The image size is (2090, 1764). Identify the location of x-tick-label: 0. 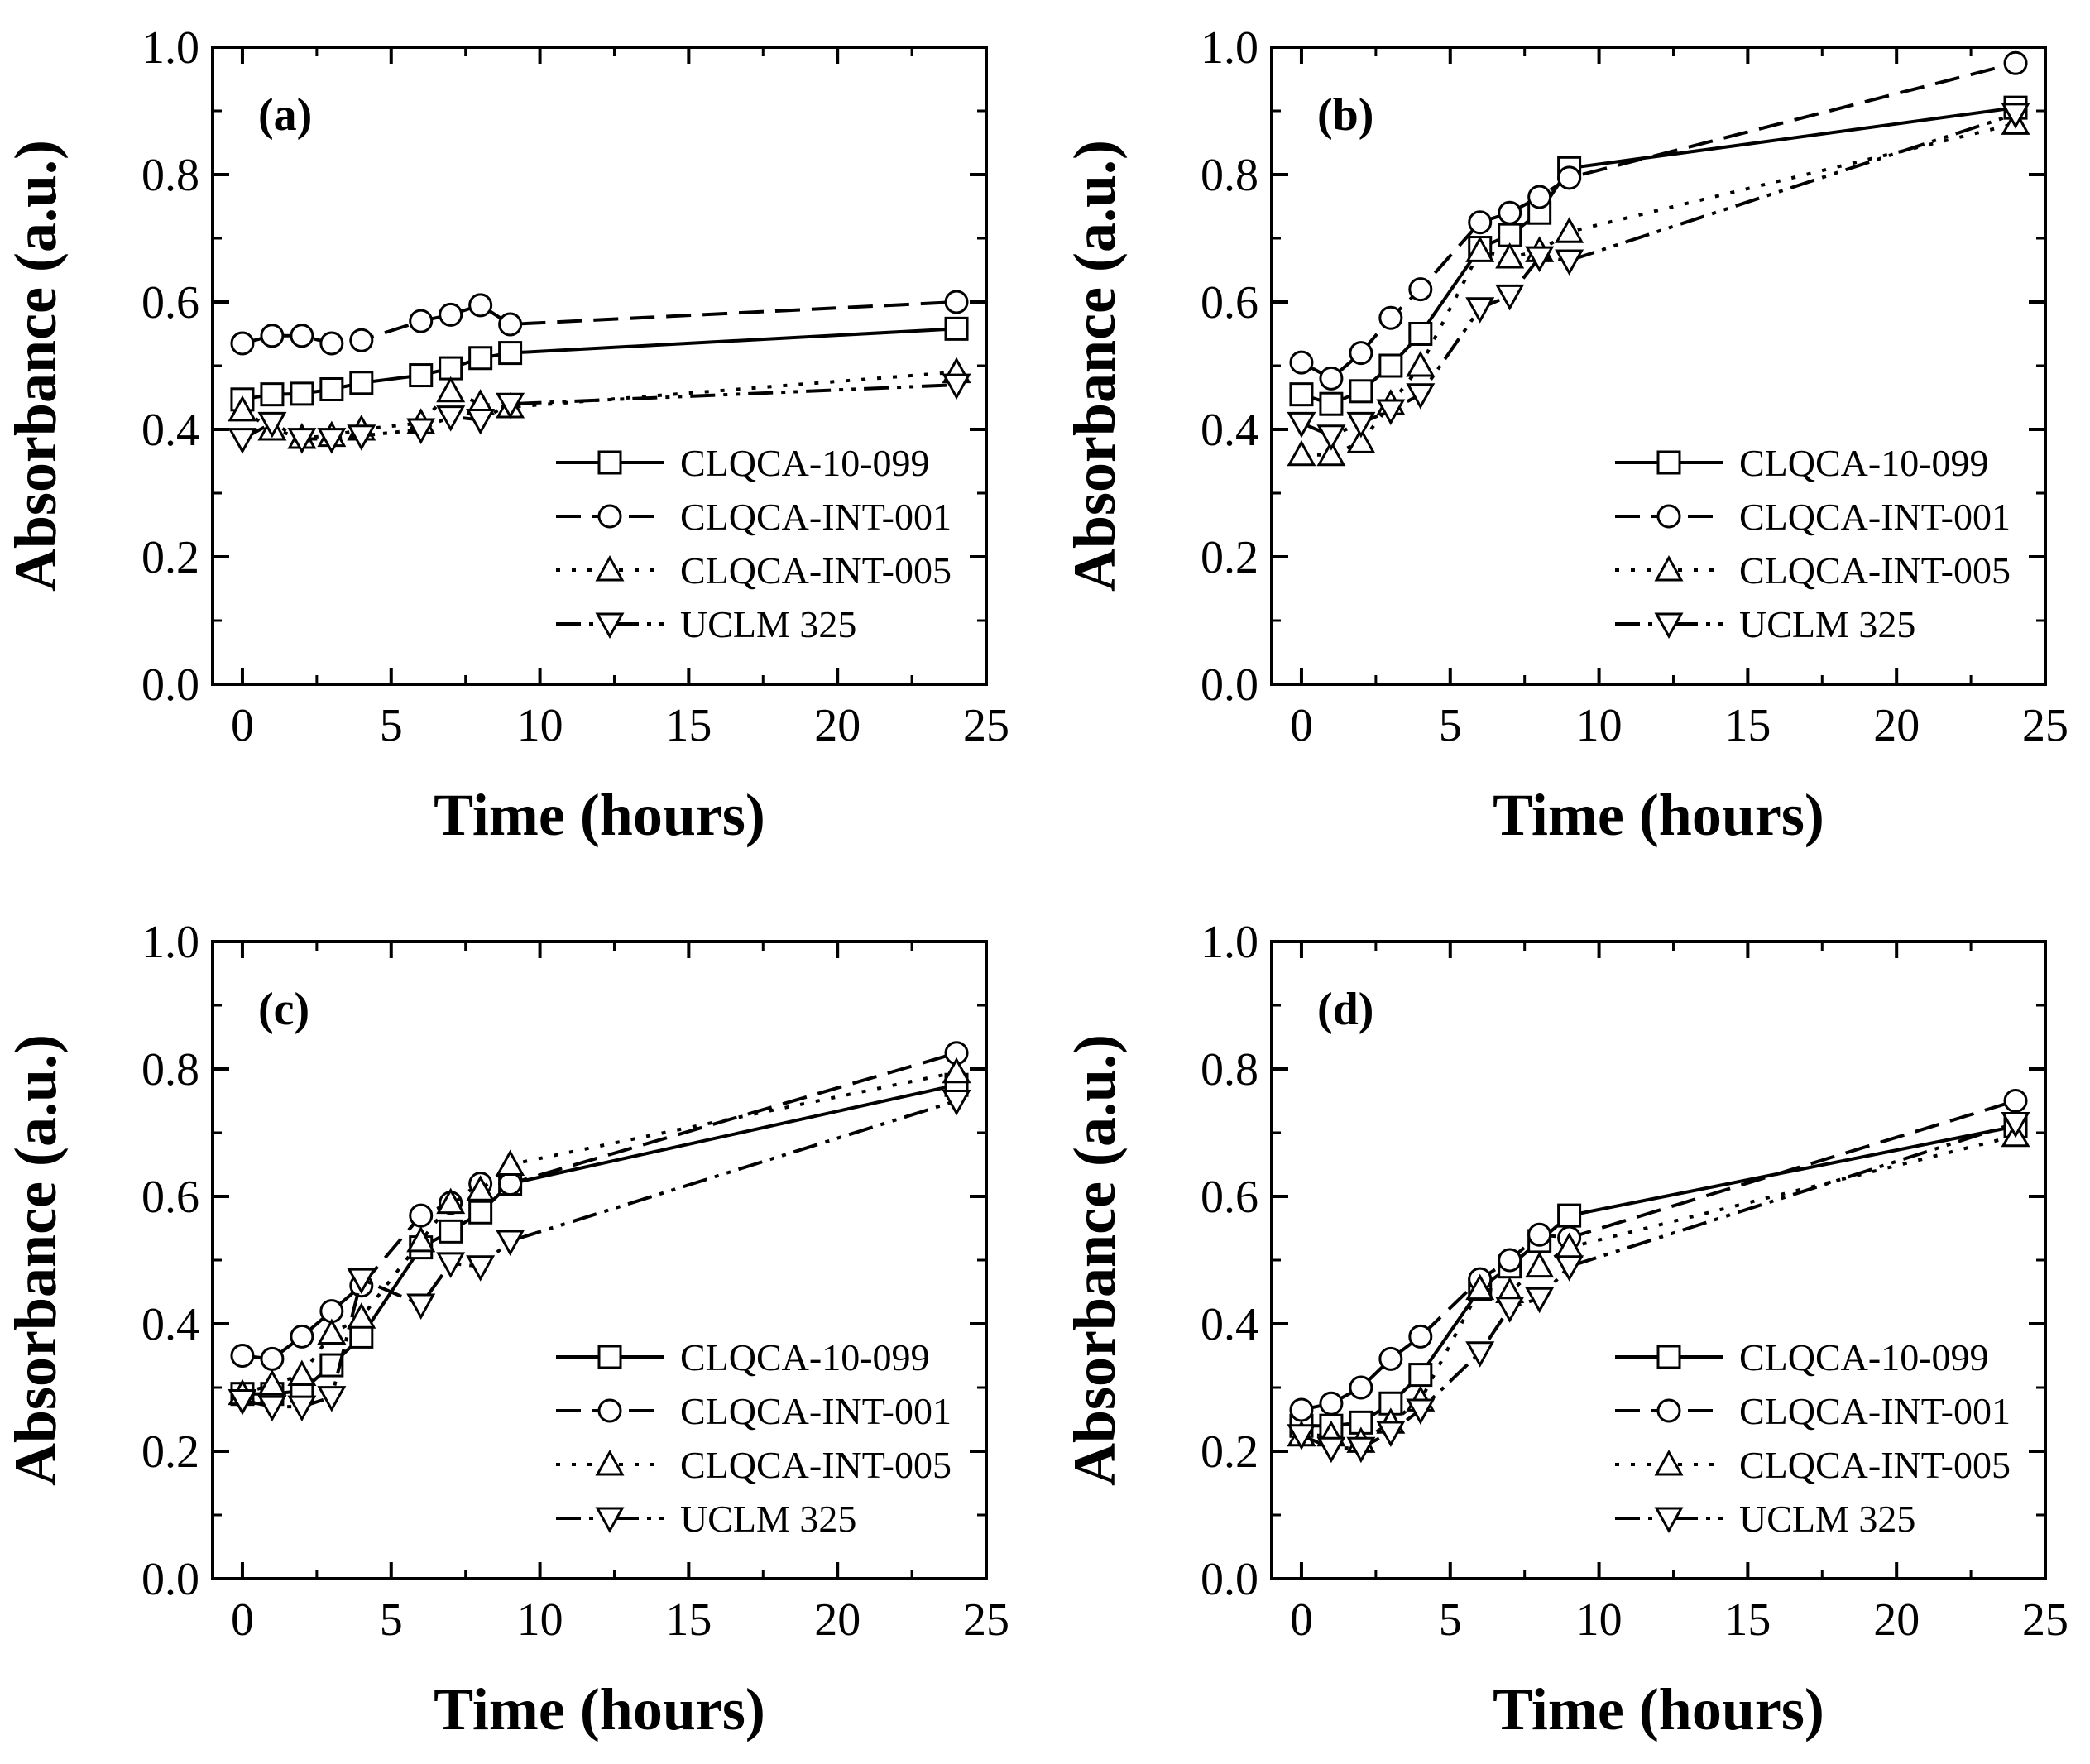
(1301, 1620).